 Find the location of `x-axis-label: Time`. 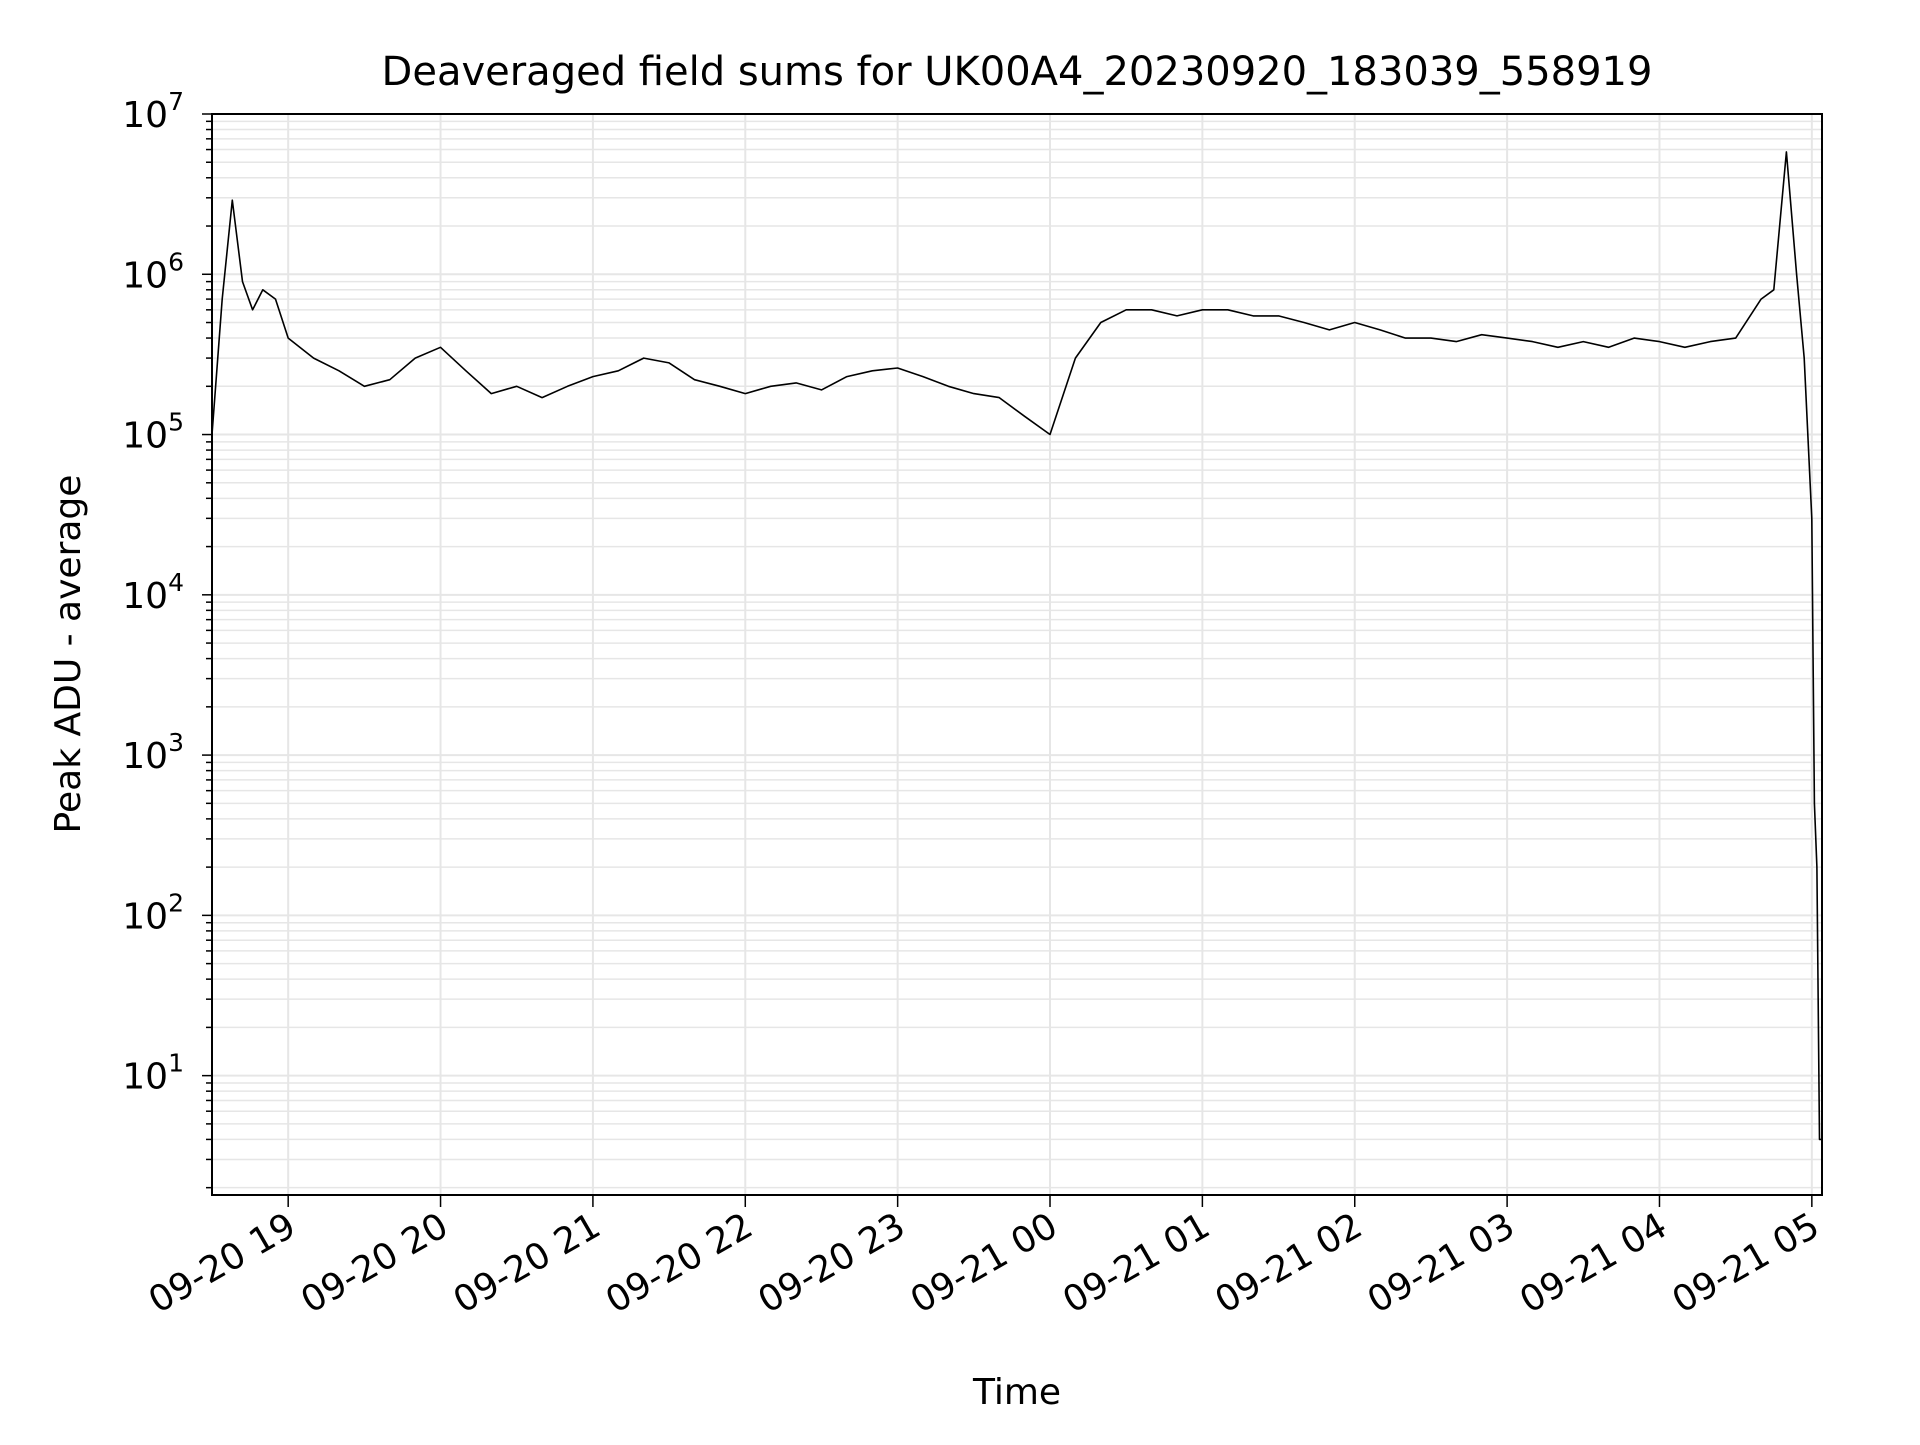

x-axis-label: Time is located at coordinates (1016, 1392).